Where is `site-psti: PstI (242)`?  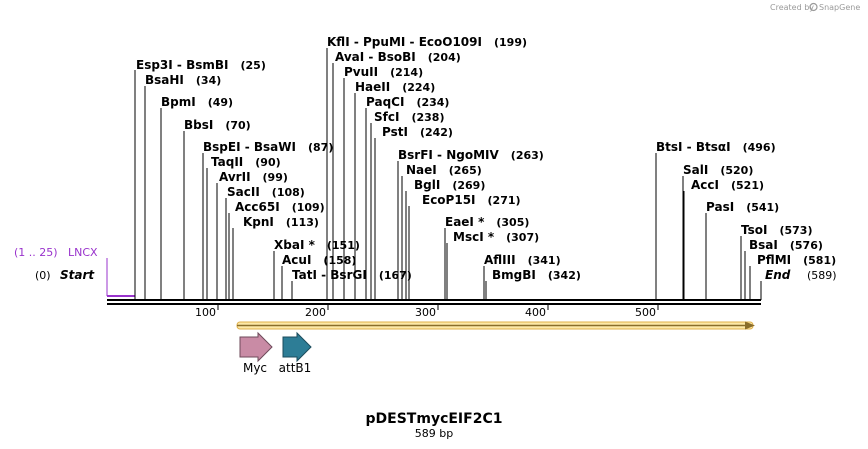 site-psti: PstI (242) is located at coordinates (417, 132).